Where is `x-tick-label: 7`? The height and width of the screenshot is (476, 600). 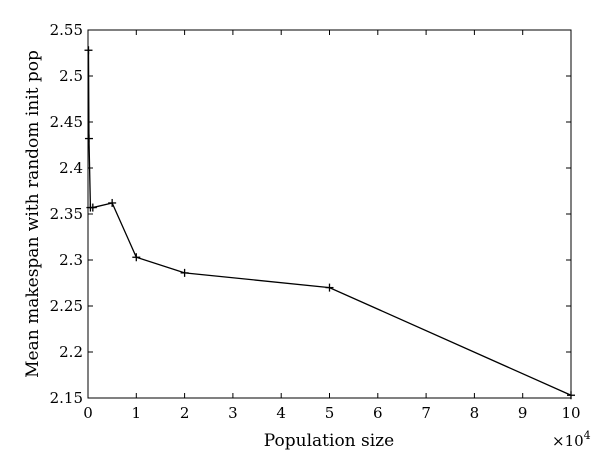 x-tick-label: 7 is located at coordinates (426, 413).